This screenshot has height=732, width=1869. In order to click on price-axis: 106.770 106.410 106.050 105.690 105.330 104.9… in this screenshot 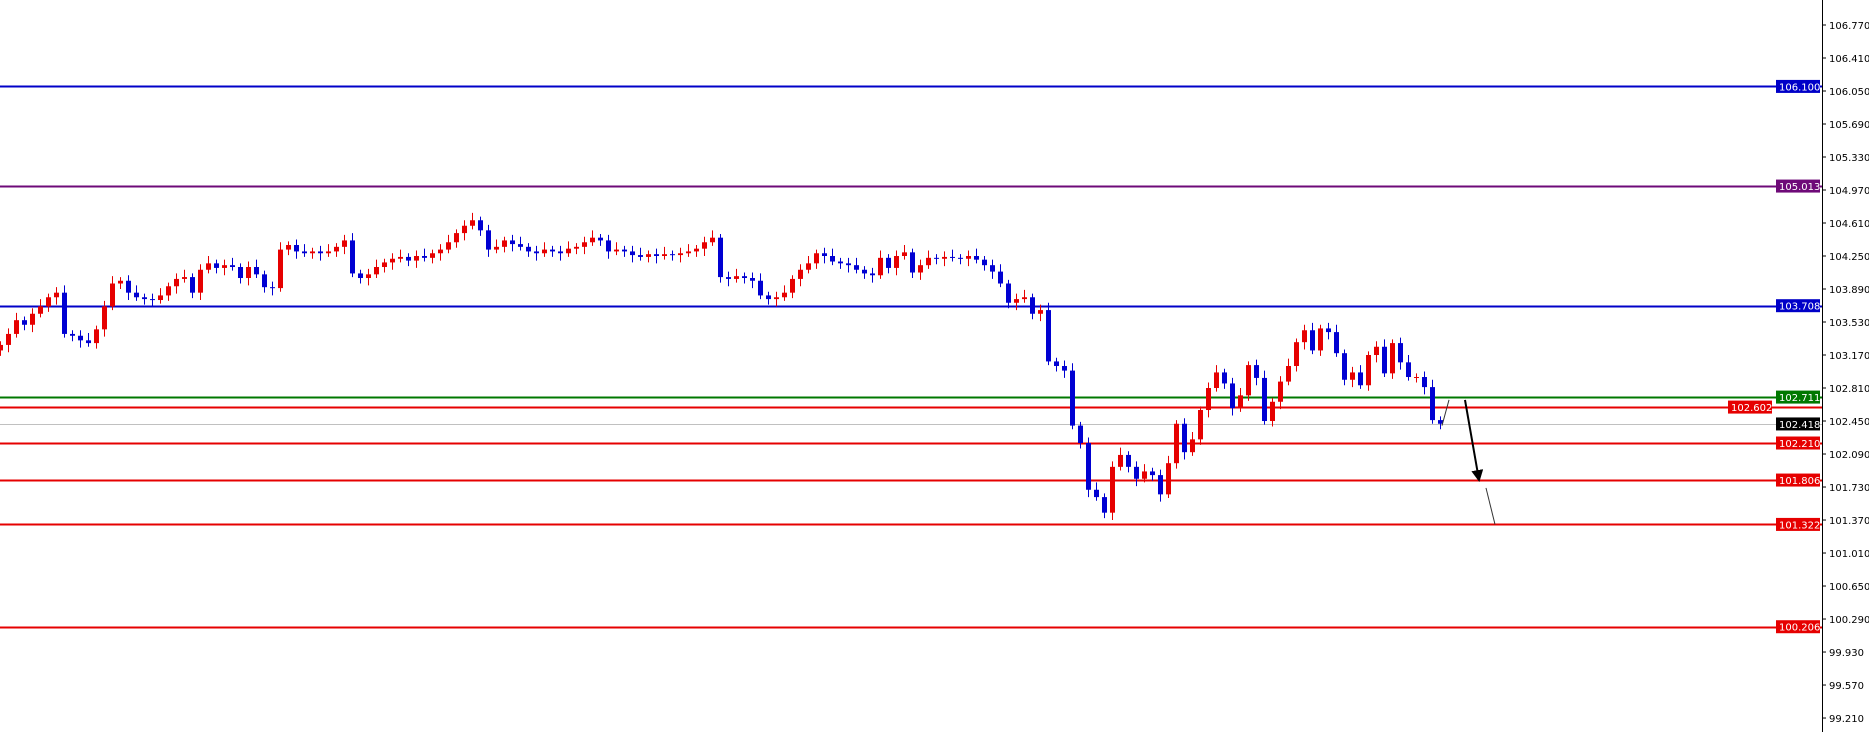, I will do `click(1845, 373)`.